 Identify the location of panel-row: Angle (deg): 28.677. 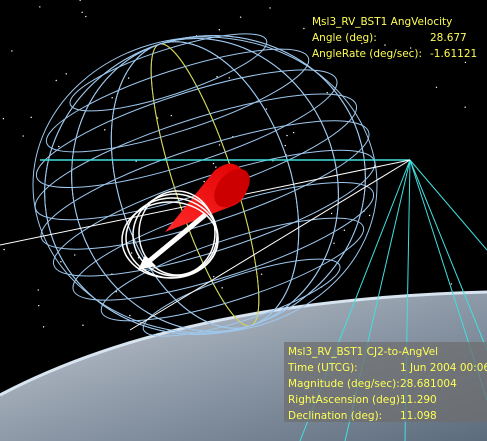
(394, 38).